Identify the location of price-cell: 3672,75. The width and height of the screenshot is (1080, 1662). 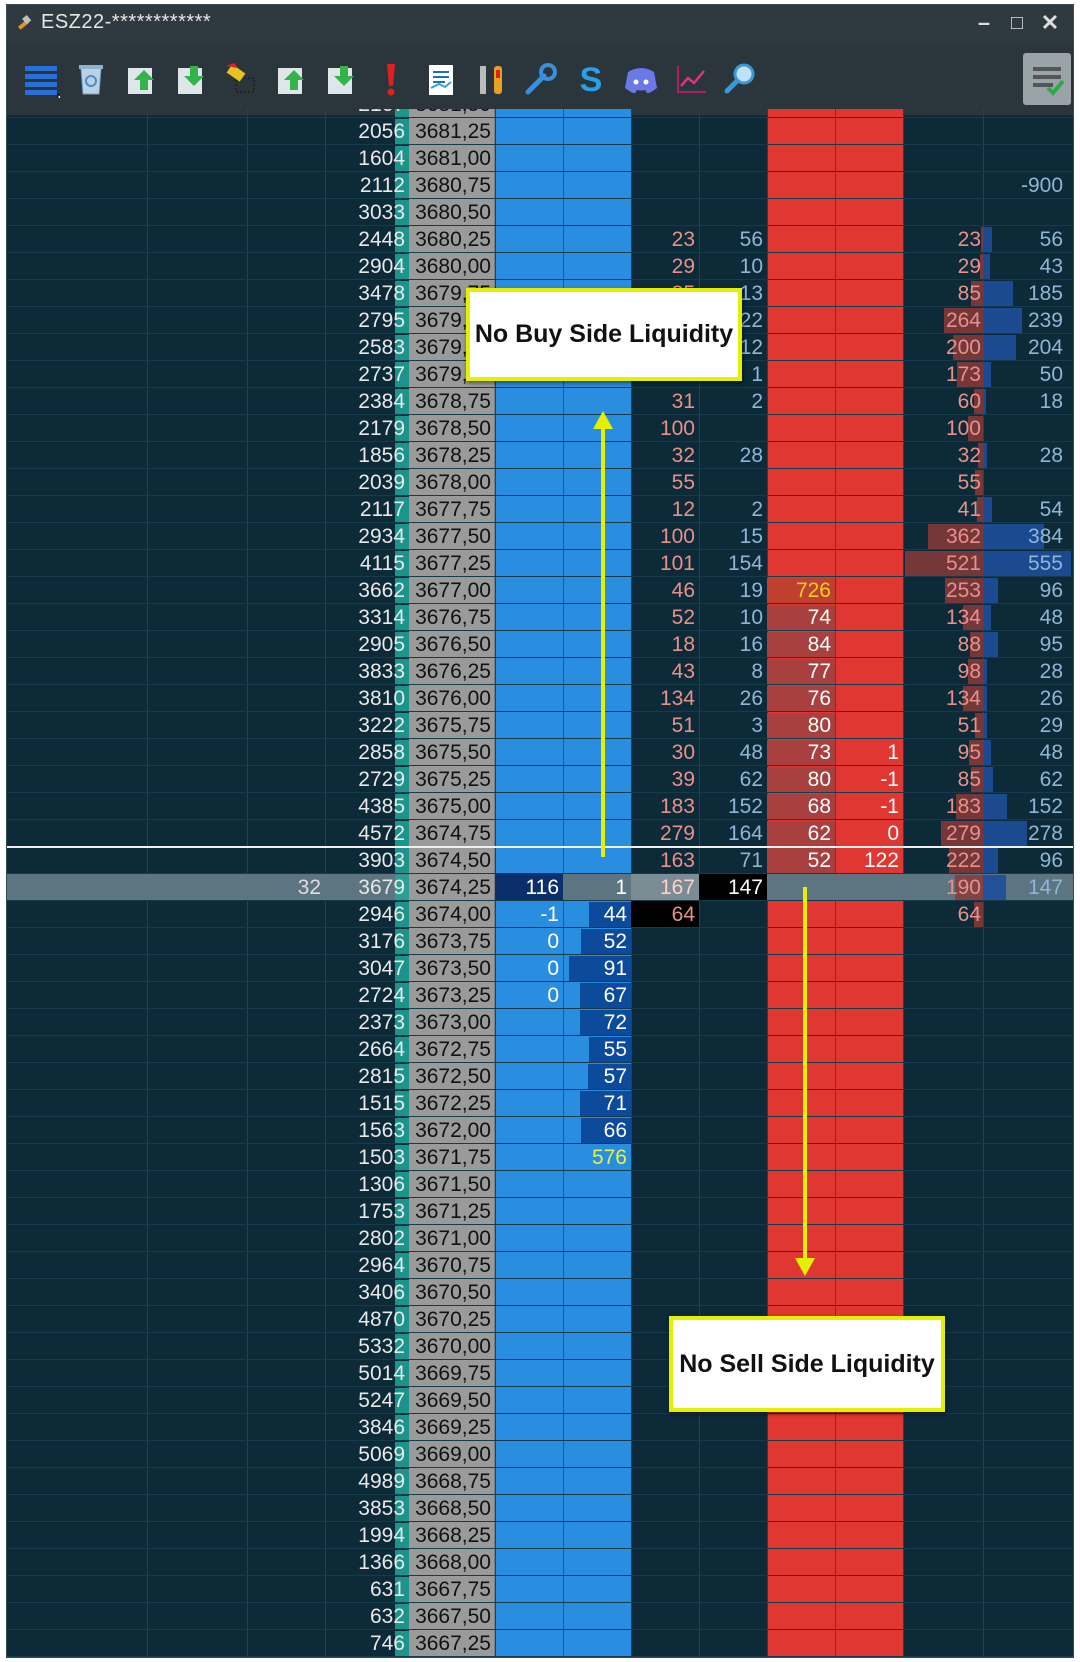
(452, 1049).